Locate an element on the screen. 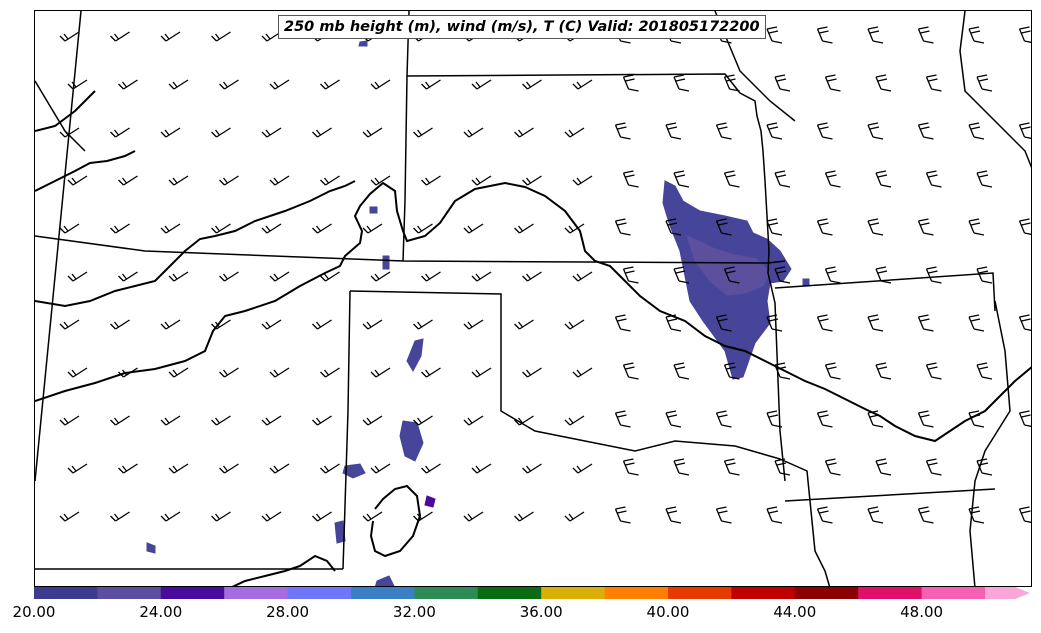  colorbar-tick-label: 48.00 is located at coordinates (922, 612).